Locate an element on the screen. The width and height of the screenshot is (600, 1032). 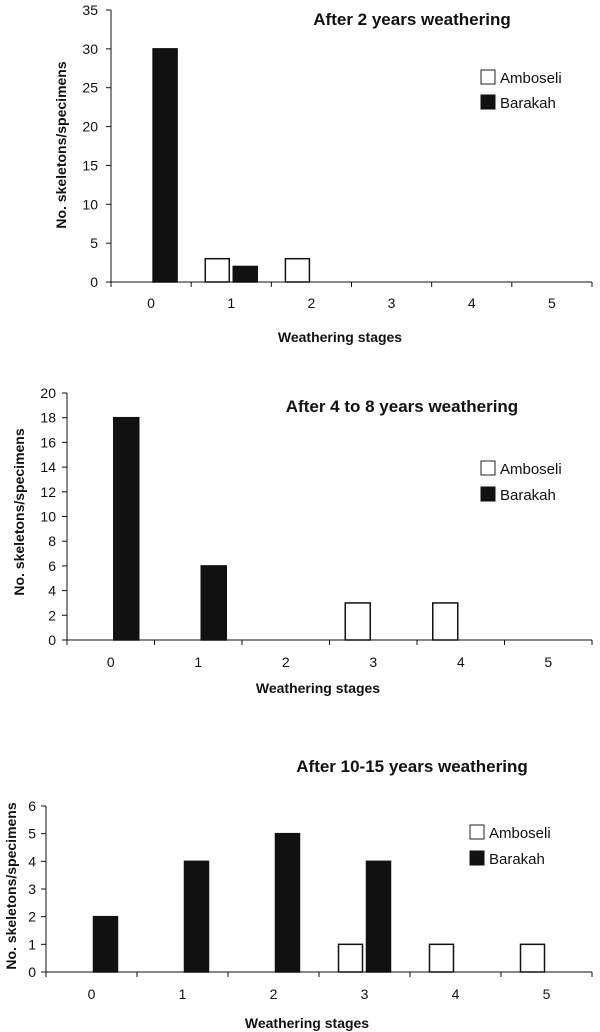
chart-1-ylabel: No. skeletons/specimens is located at coordinates (61, 145).